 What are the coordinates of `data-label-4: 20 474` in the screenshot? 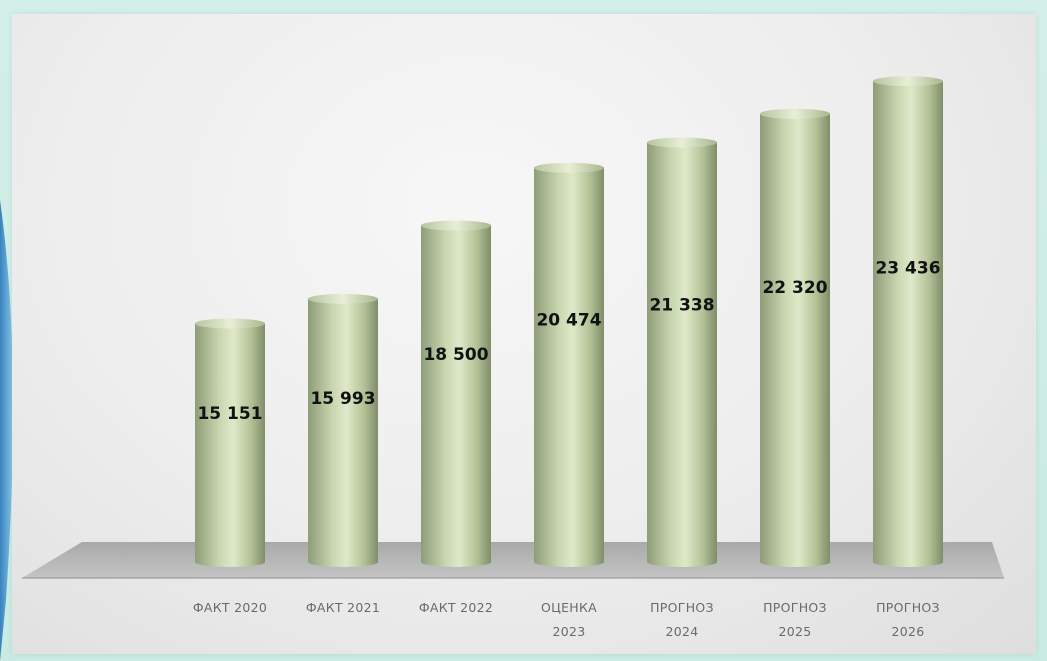 It's located at (568, 320).